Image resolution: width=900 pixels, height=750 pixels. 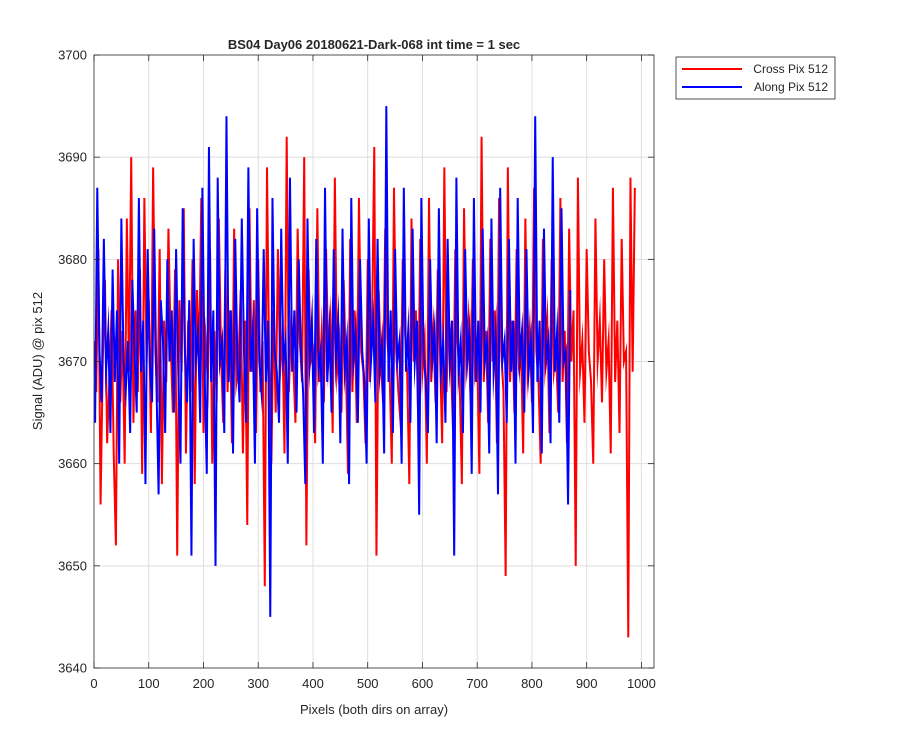 I want to click on y-axis-label: Signal (ADU) @ pix 512, so click(x=37, y=361).